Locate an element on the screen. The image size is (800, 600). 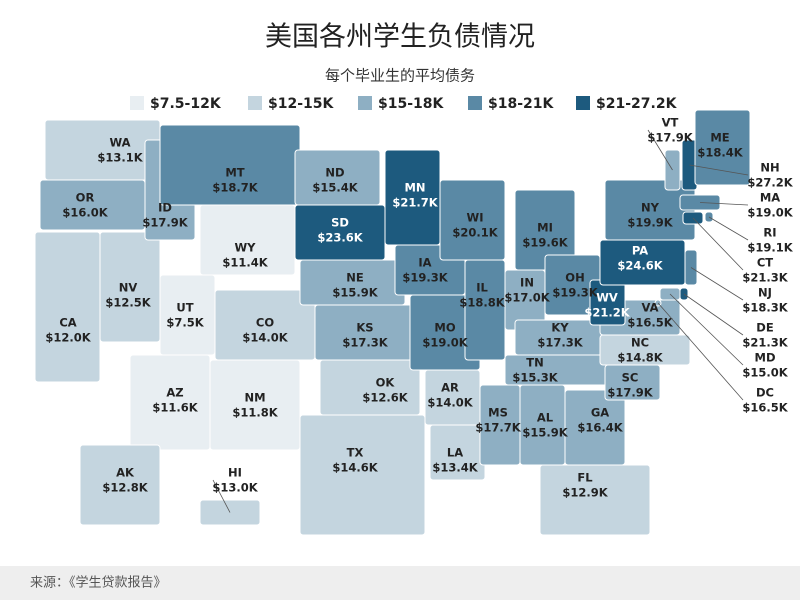
state-value: $17.7K is located at coordinates (498, 428).